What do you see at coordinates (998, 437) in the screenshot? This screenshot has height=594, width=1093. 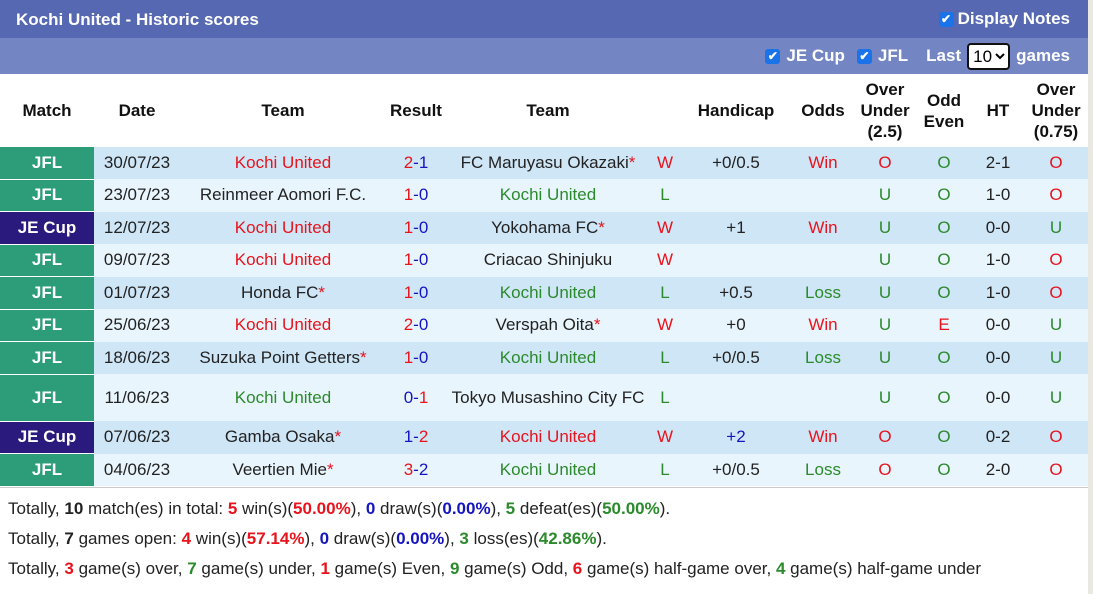 I see `half-time-score: 0-2` at bounding box center [998, 437].